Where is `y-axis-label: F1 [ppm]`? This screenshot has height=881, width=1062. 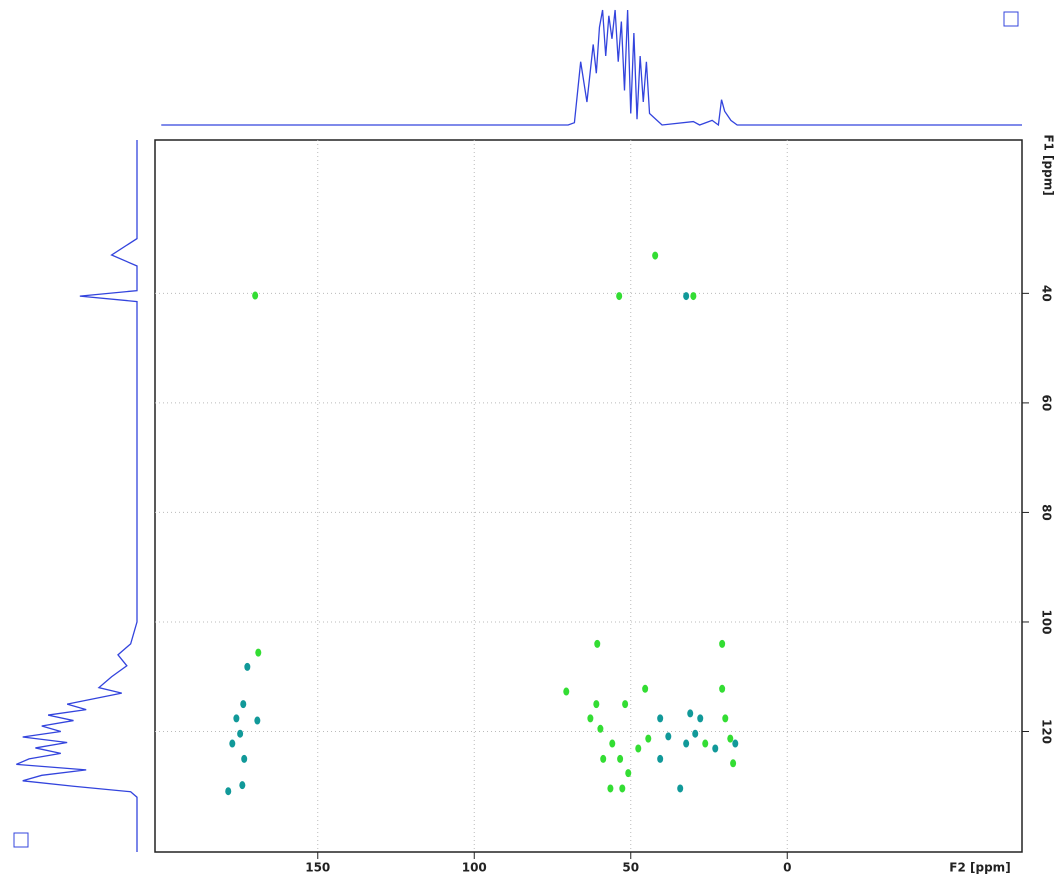
y-axis-label: F1 [ppm] is located at coordinates (1049, 164).